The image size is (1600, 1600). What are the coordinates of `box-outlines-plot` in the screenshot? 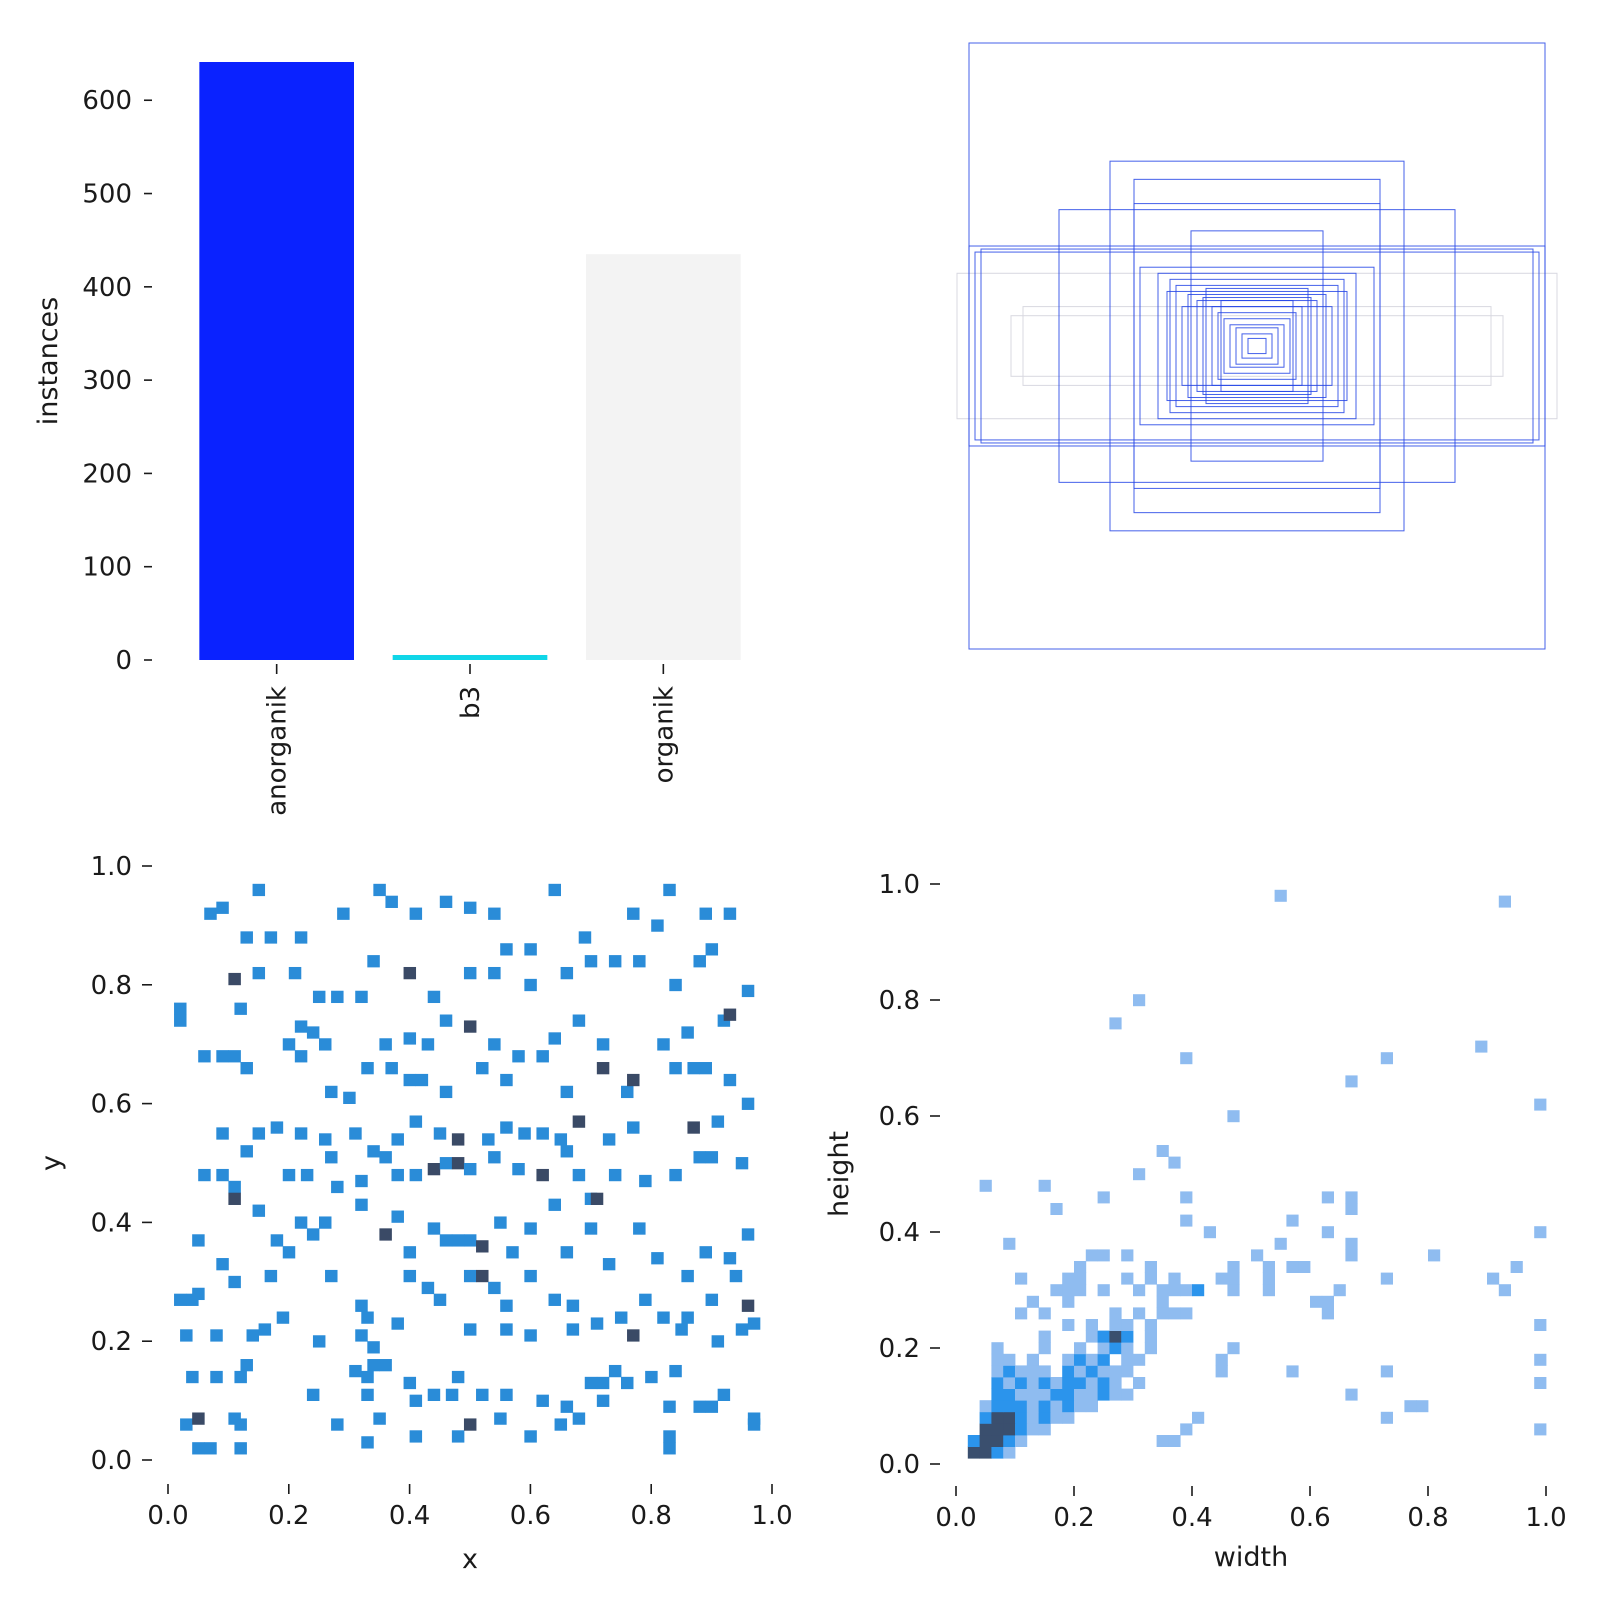 It's located at (1257, 346).